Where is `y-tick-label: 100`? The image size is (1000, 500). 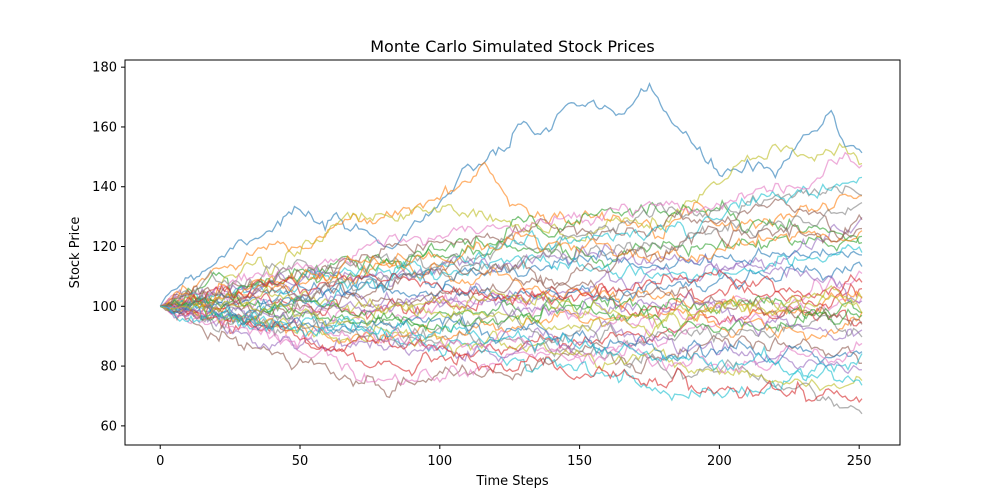 y-tick-label: 100 is located at coordinates (104, 307).